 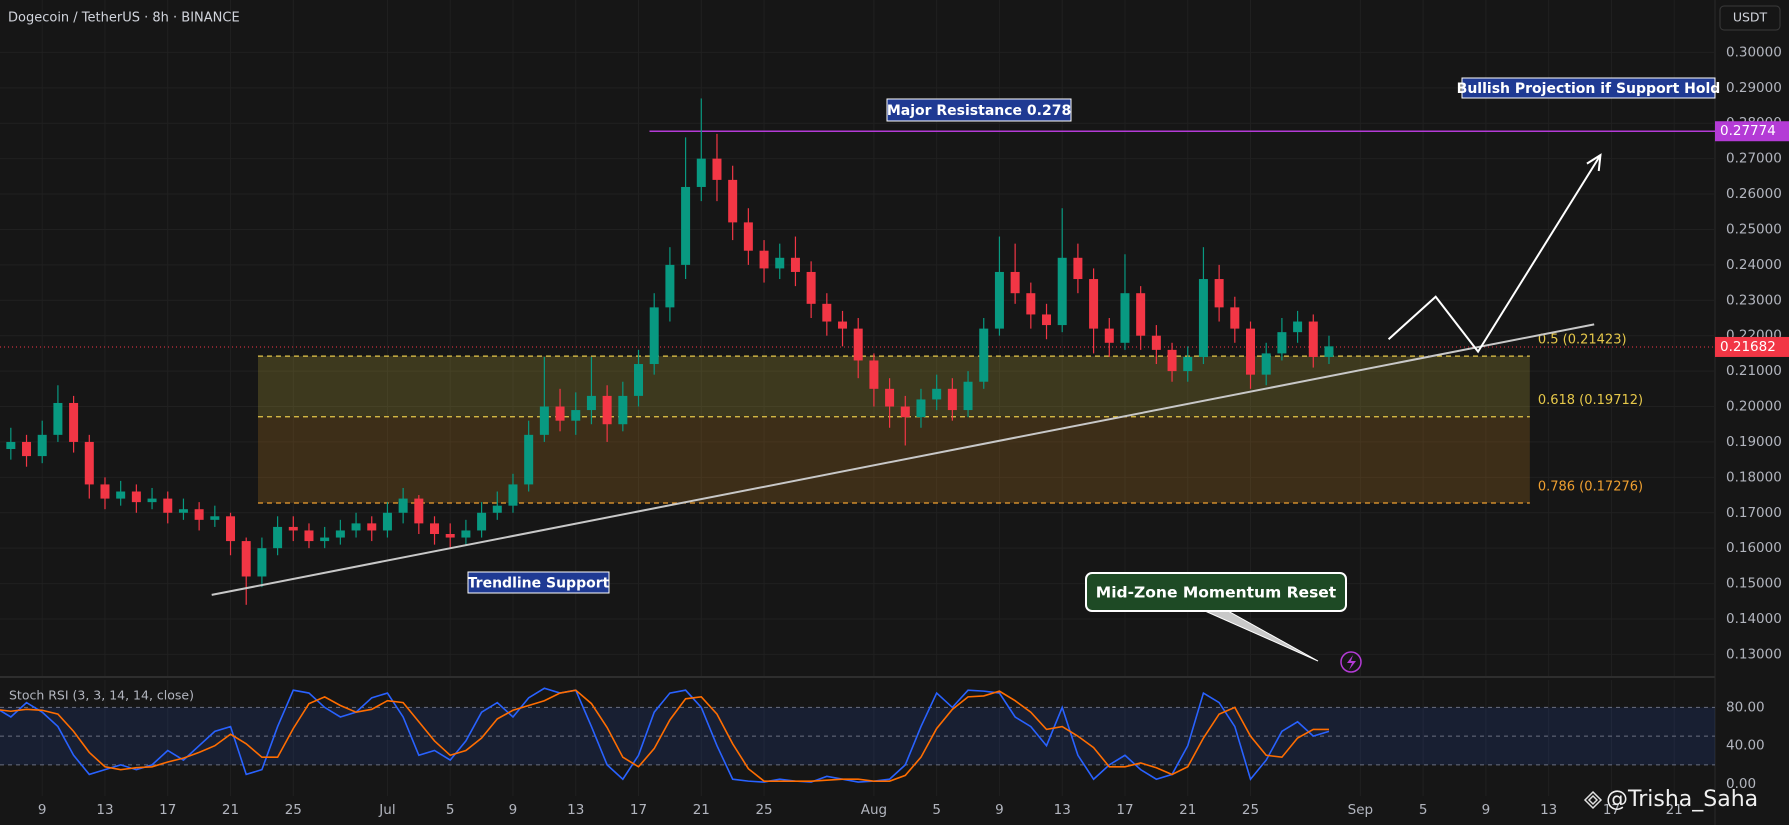 What do you see at coordinates (1754, 159) in the screenshot?
I see `y-tick-label: 0.27000` at bounding box center [1754, 159].